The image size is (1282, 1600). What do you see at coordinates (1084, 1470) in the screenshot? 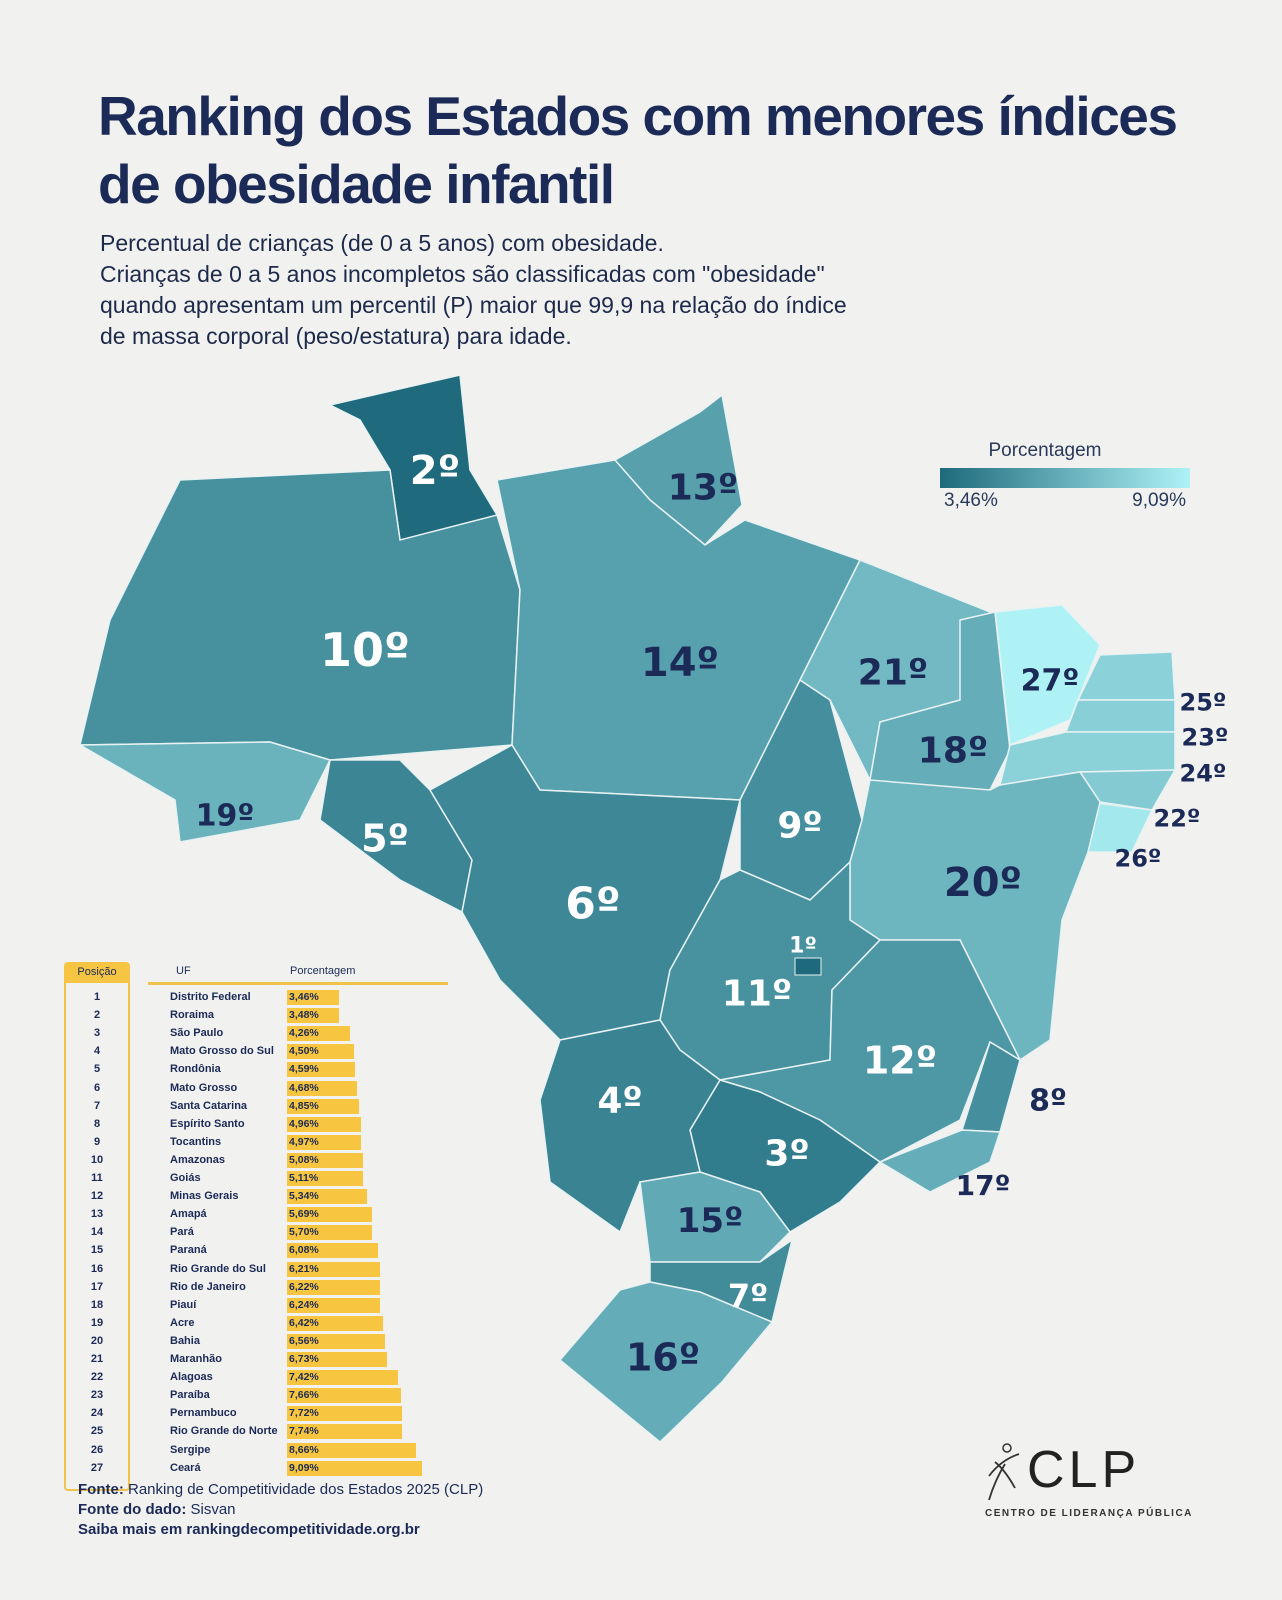
I see `logo-text: CLP` at bounding box center [1084, 1470].